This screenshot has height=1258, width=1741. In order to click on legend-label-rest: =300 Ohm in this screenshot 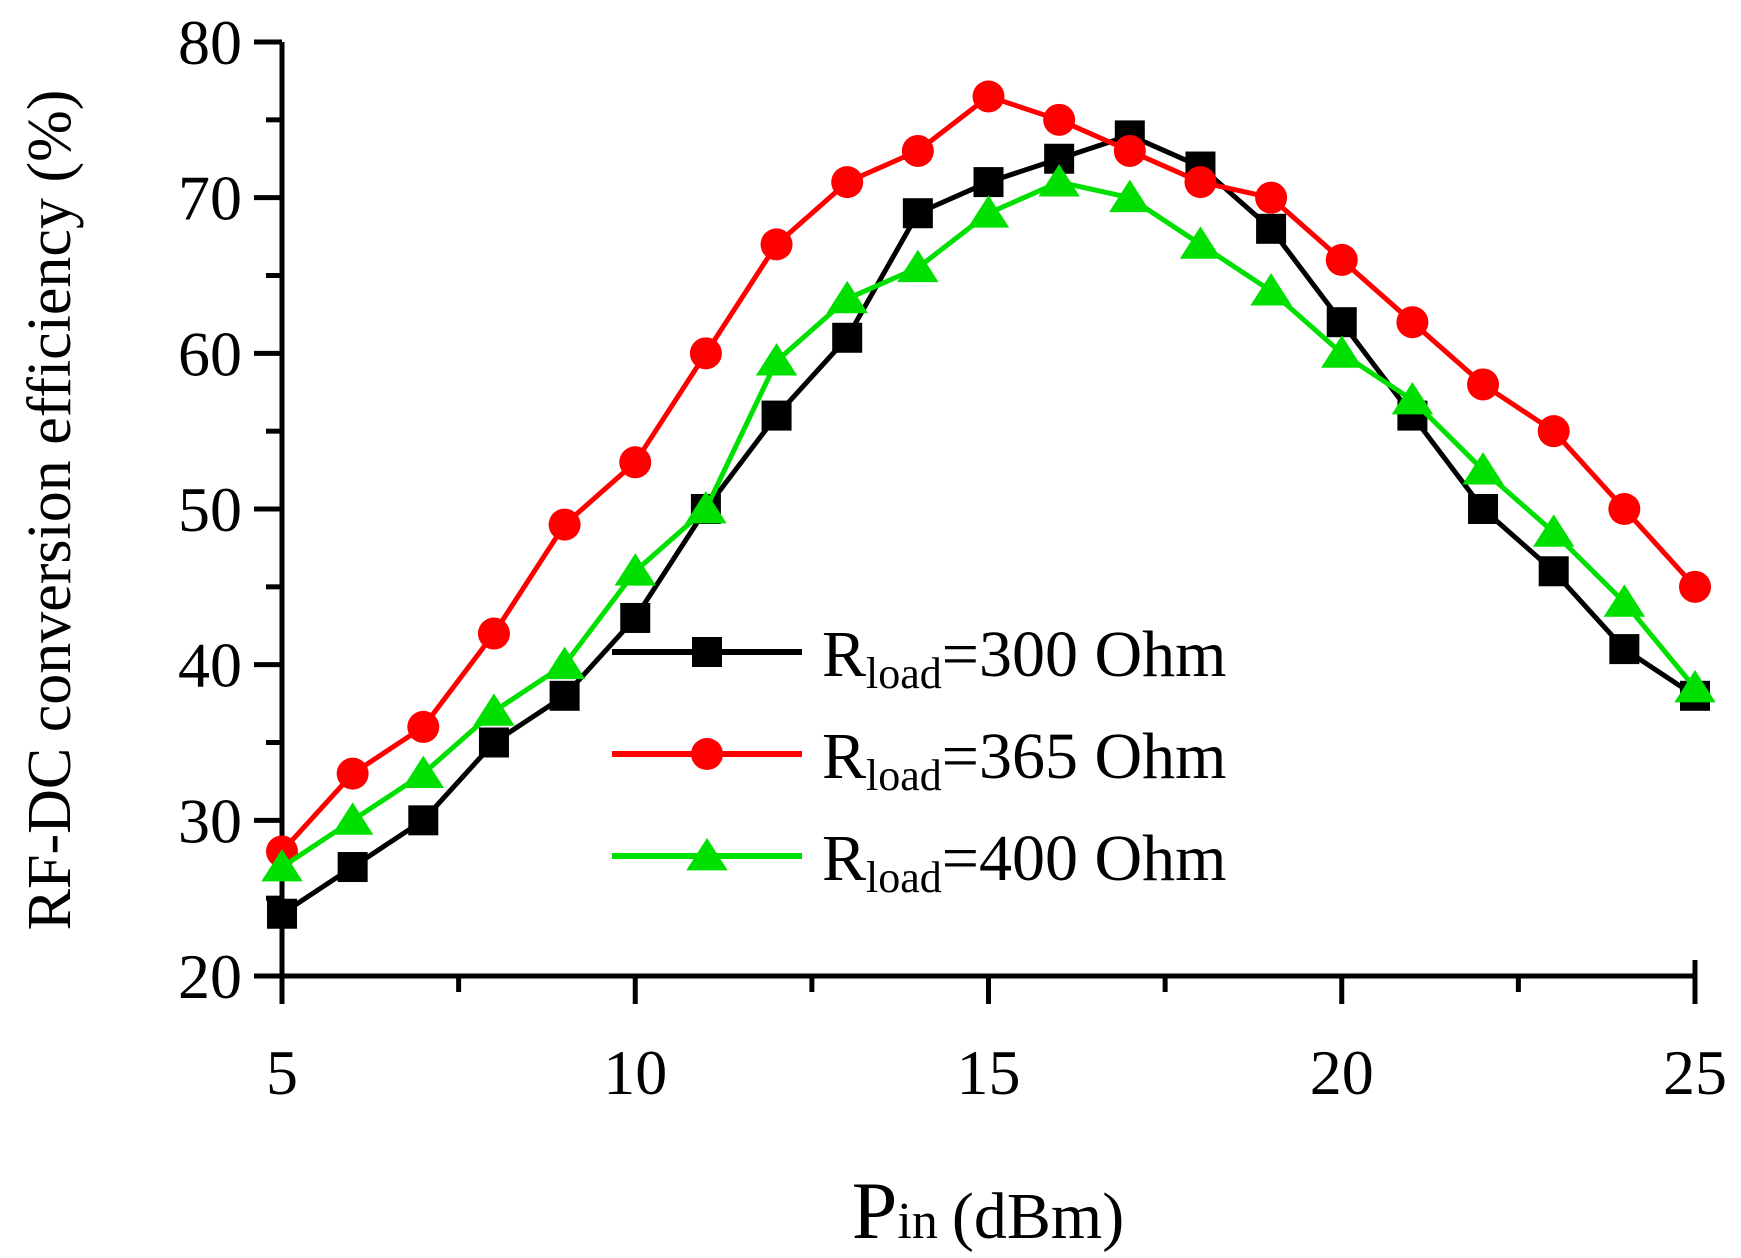, I will do `click(1084, 654)`.